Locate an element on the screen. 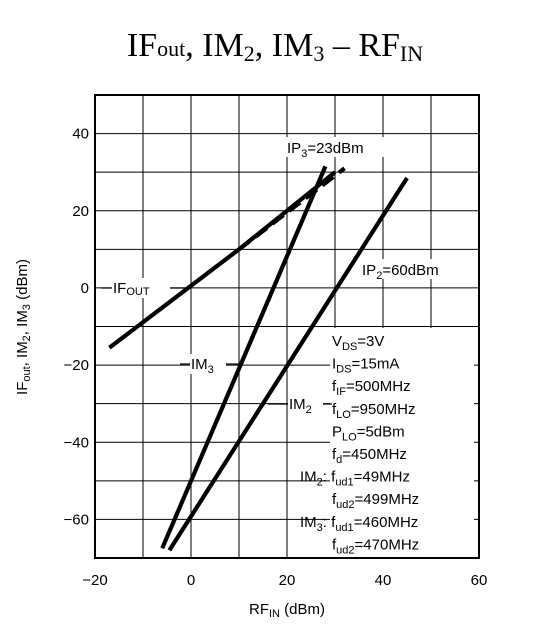 This screenshot has height=631, width=551. condition-line: fIF=500MHz is located at coordinates (371, 388).